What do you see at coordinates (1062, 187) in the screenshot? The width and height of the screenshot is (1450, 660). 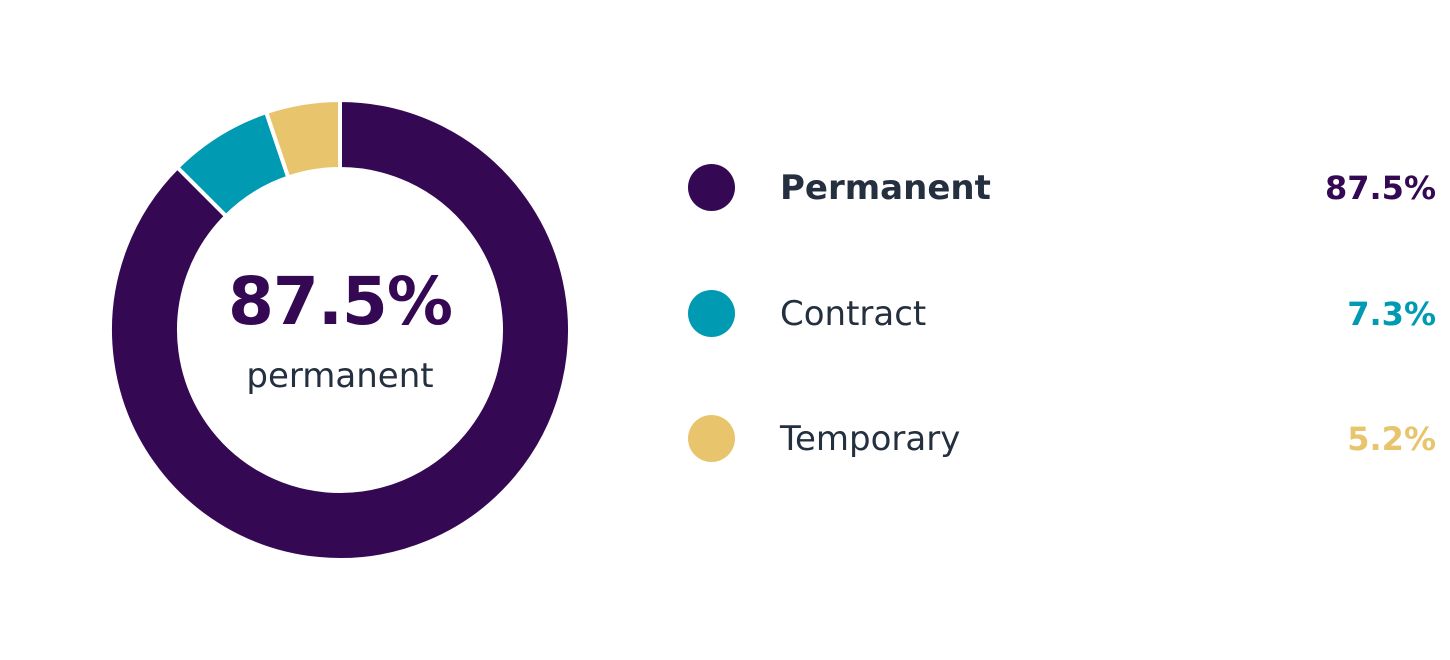 I see `legend-item-permanent: Permanent 87.5%` at bounding box center [1062, 187].